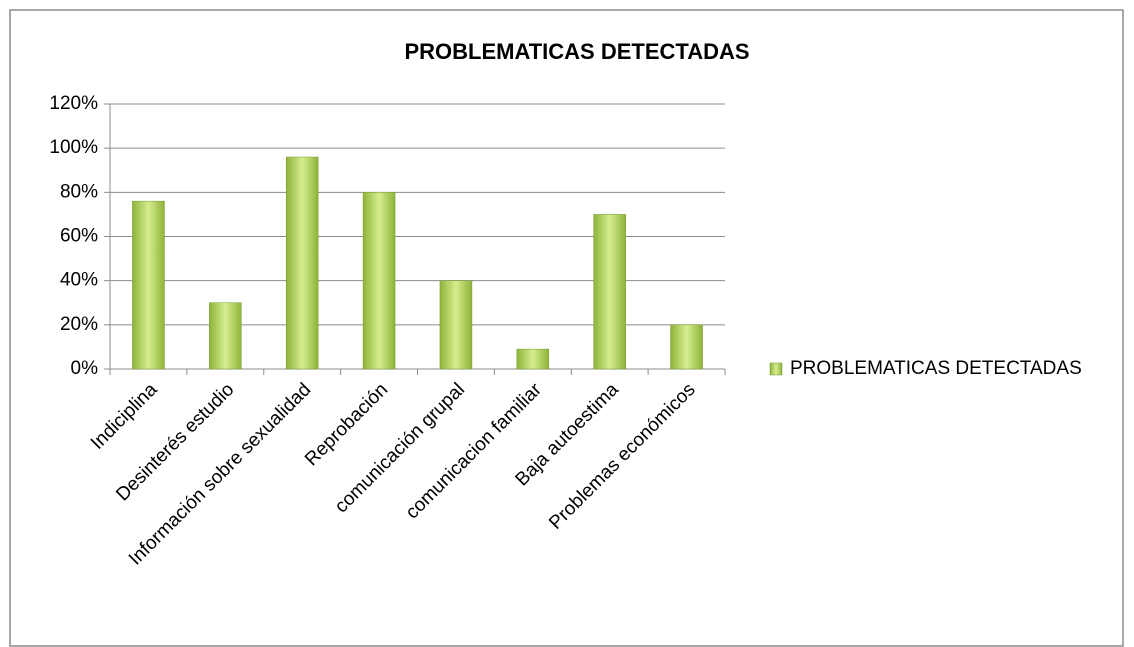  Describe the element at coordinates (776, 369) in the screenshot. I see `legend-swatch` at that location.